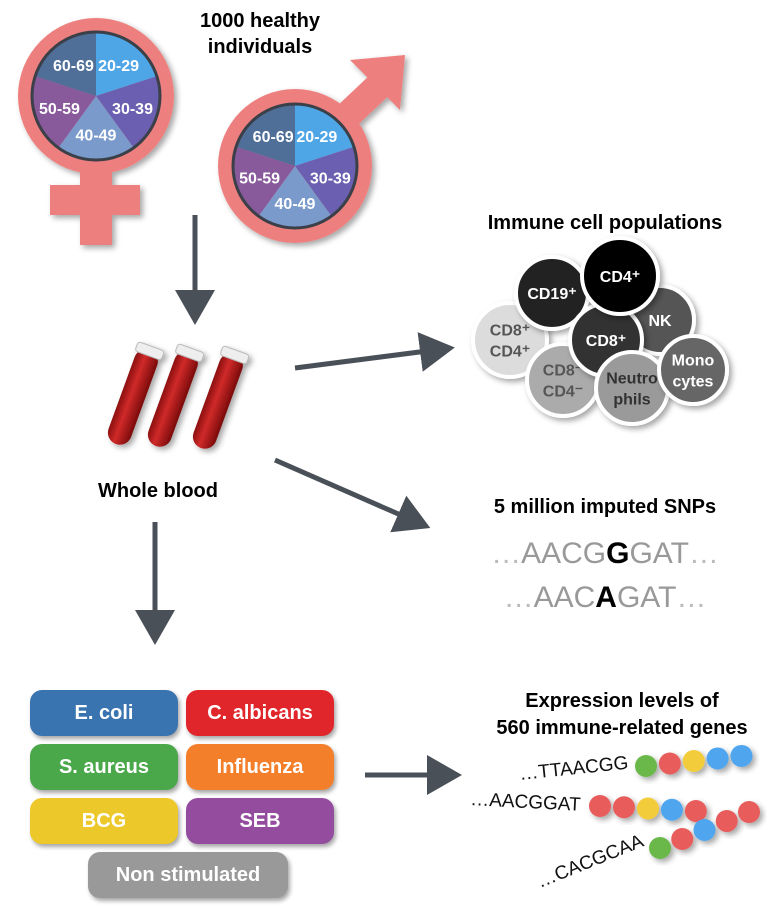 This screenshot has height=922, width=771. Describe the element at coordinates (563, 371) in the screenshot. I see `immune-cell-label: CD8⁻` at that location.